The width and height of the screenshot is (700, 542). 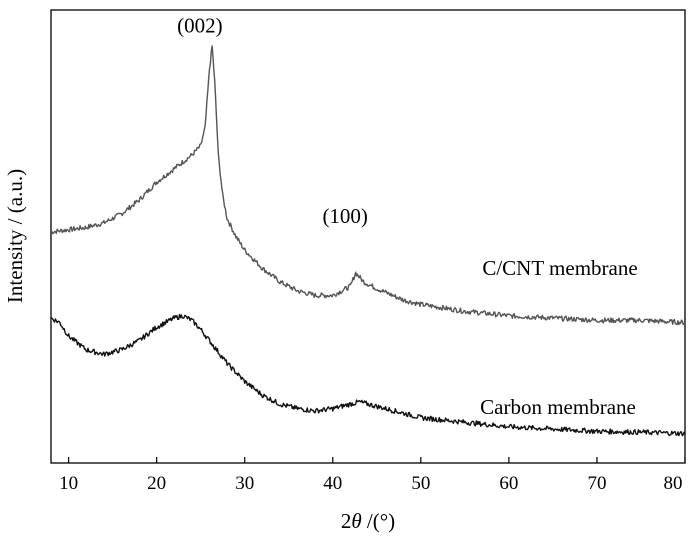 I want to click on x-tick-label: 80, so click(x=673, y=483).